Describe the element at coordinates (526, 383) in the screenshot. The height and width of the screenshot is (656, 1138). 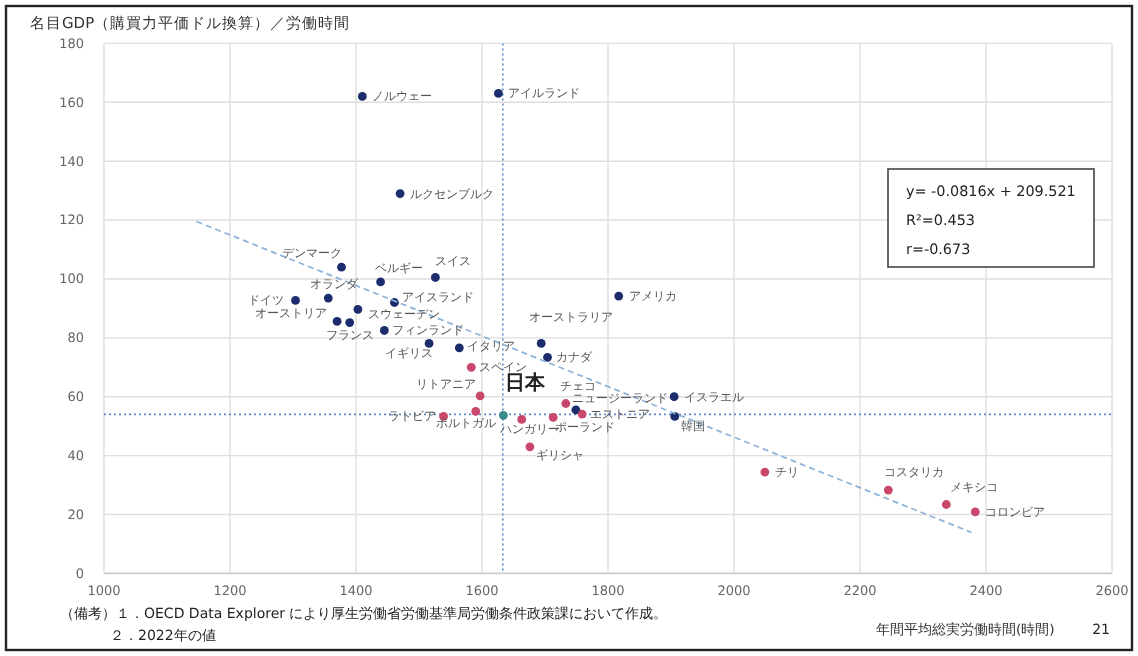
I see `annotation: 日本` at that location.